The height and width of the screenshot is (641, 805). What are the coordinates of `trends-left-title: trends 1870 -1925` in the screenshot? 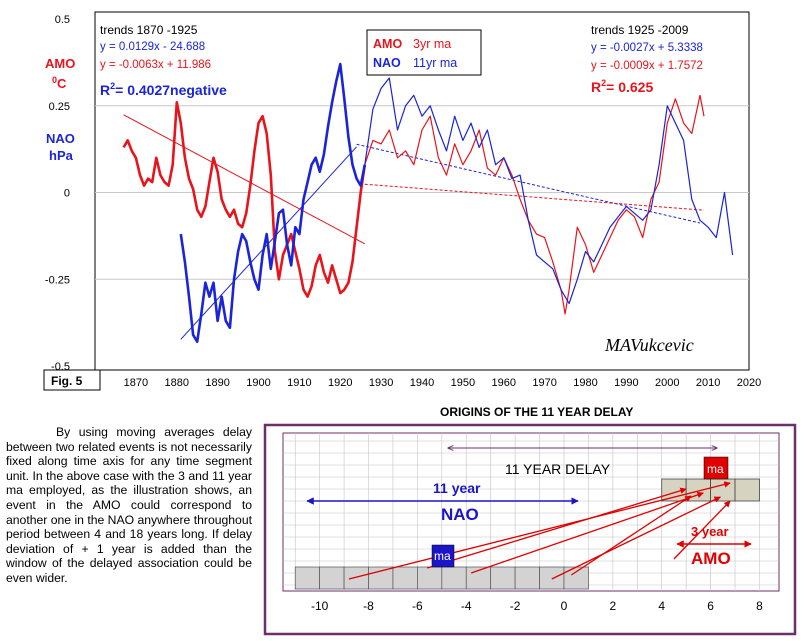 It's located at (149, 30).